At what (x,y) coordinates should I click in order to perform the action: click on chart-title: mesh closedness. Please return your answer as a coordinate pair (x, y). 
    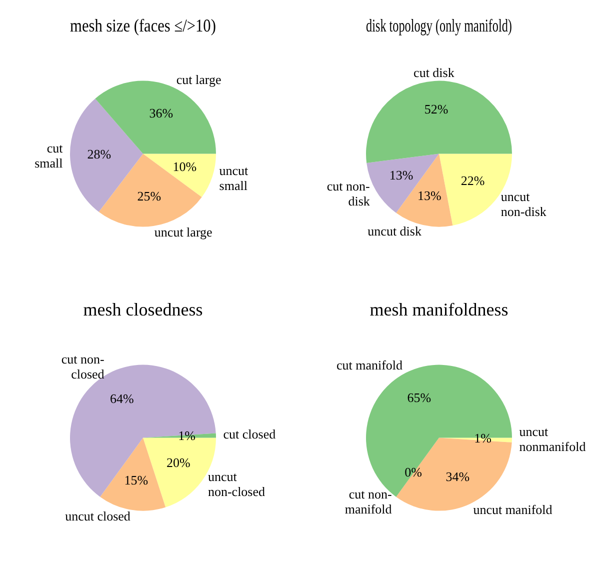
    Looking at the image, I should click on (143, 310).